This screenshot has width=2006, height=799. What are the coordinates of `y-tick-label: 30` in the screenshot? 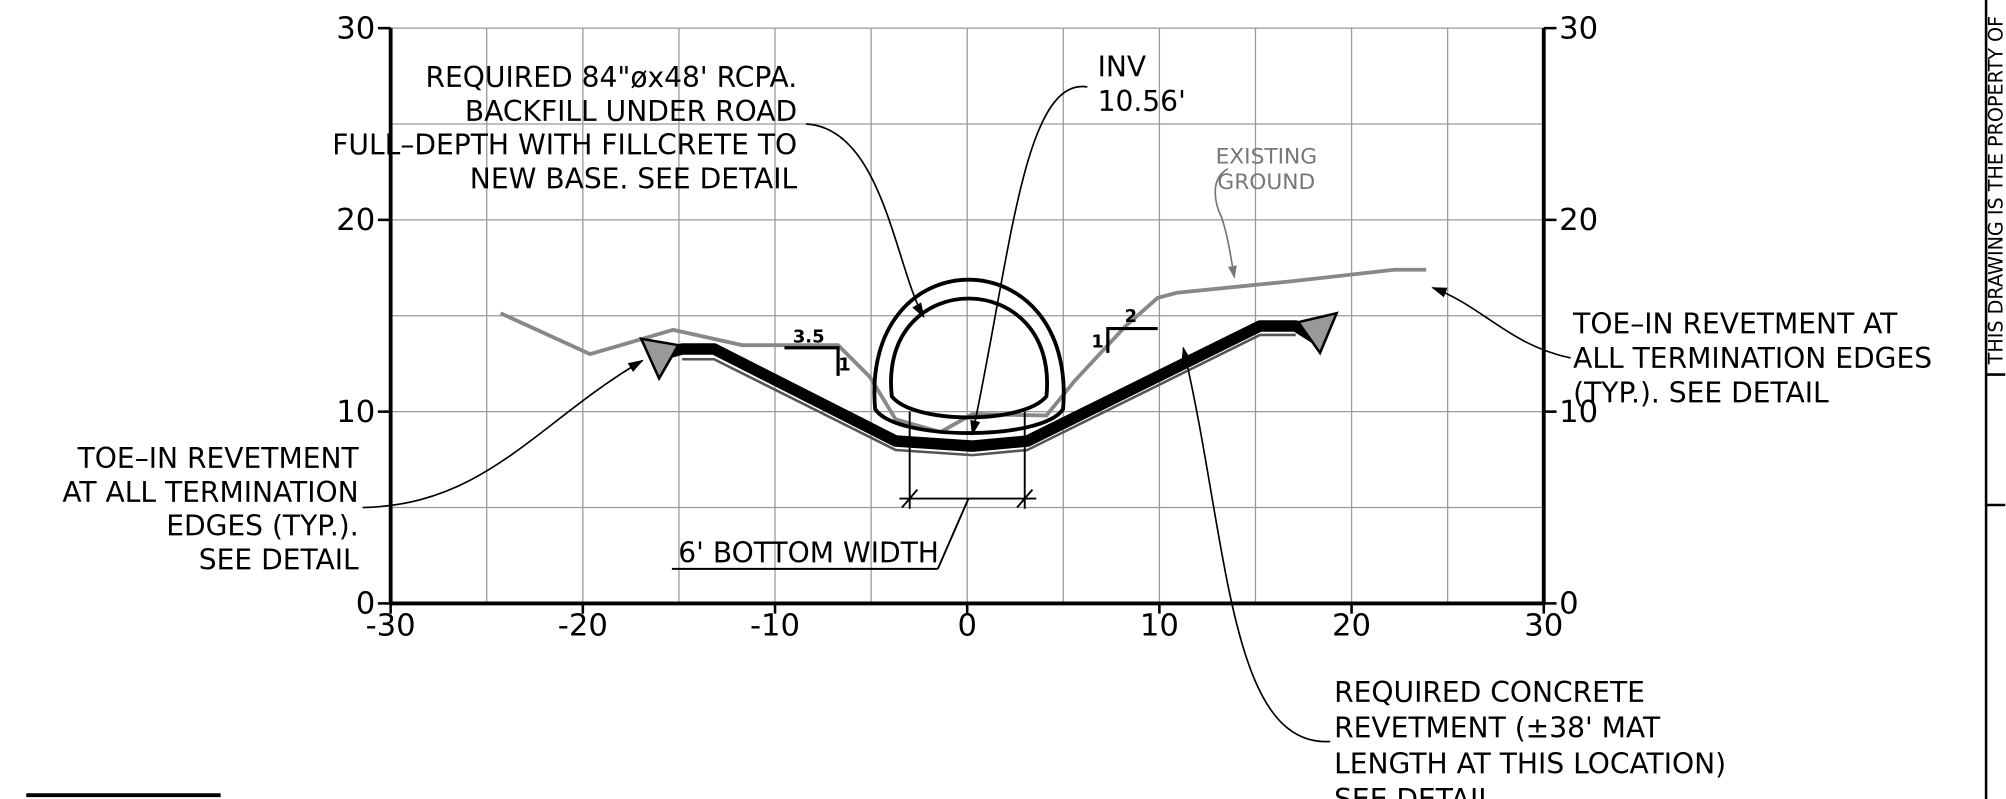 It's located at (355, 28).